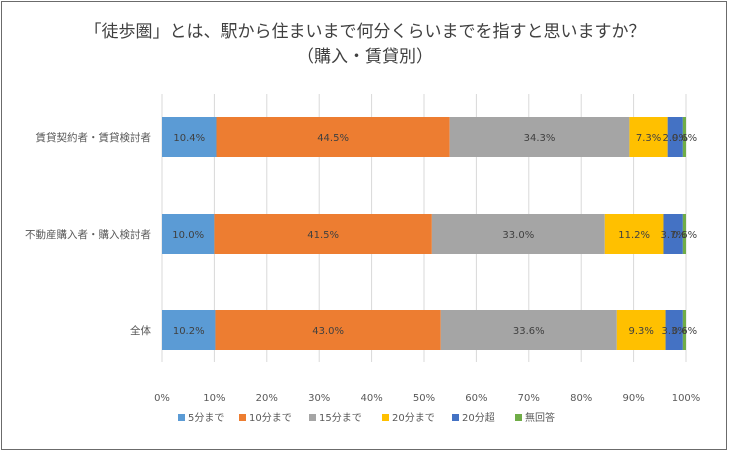  I want to click on data-label: 34.3%, so click(540, 138).